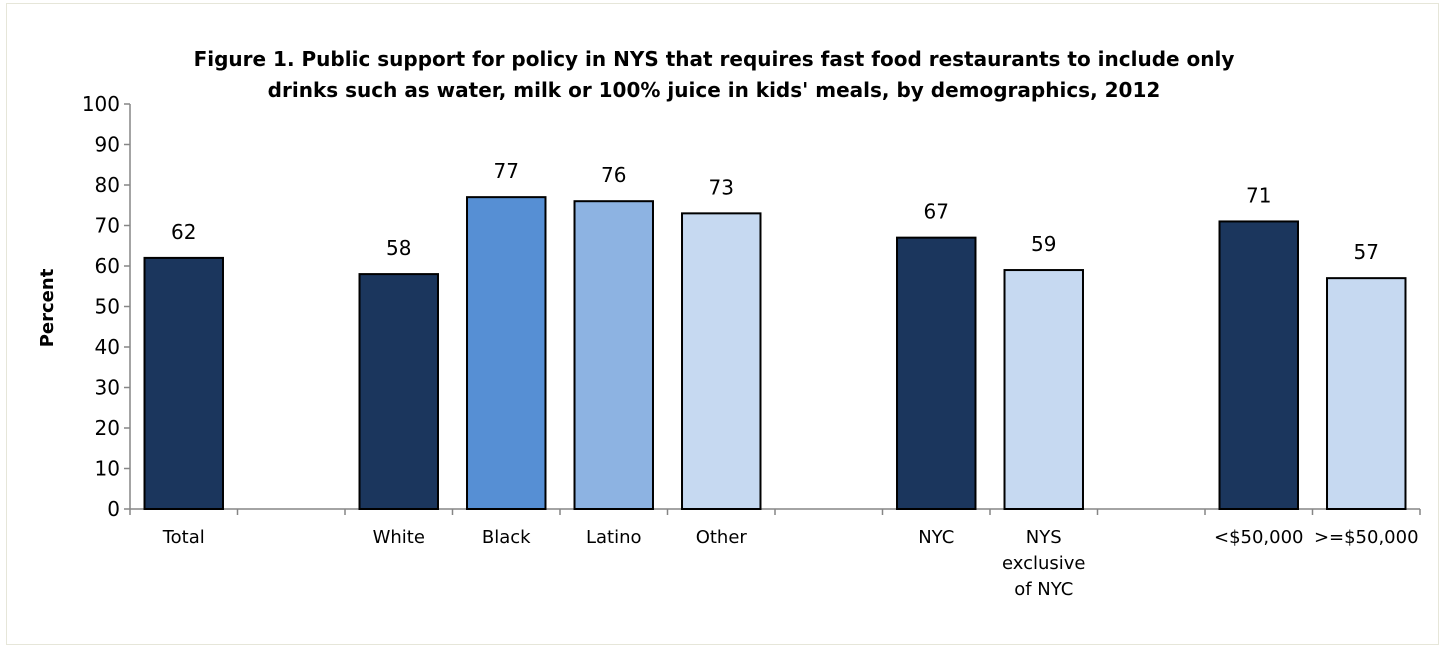  I want to click on x-tick-label: NYS, so click(1044, 537).